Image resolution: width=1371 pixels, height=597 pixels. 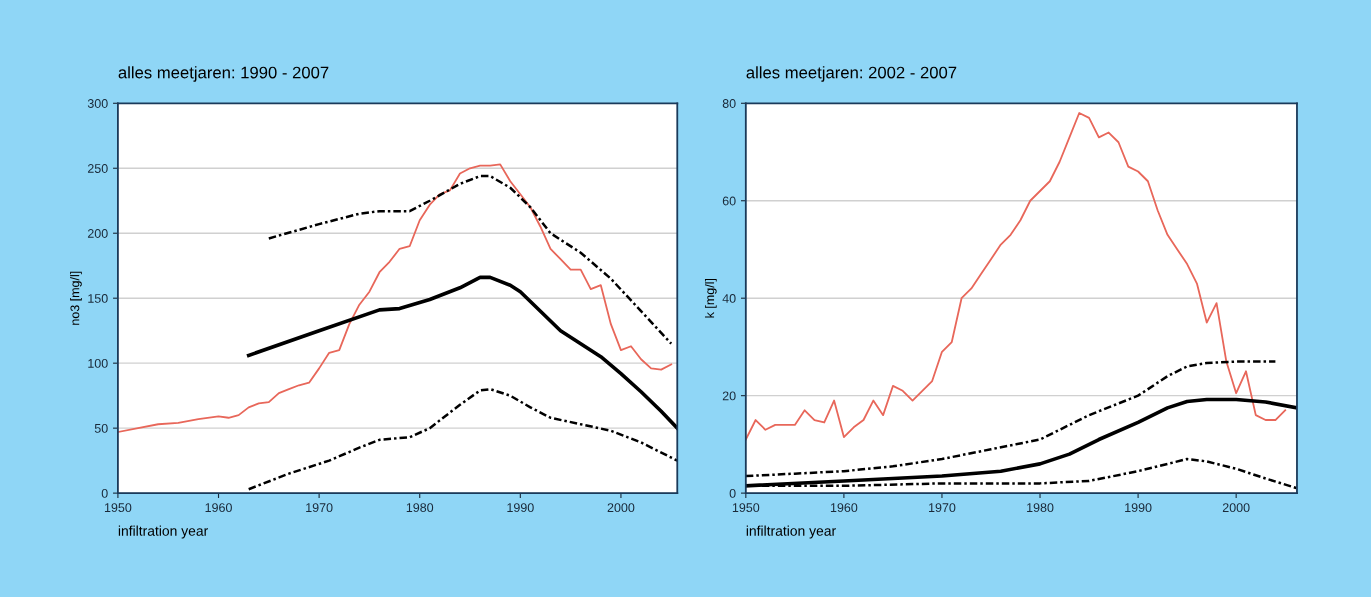 I want to click on y-tick-label: 40, so click(x=729, y=298).